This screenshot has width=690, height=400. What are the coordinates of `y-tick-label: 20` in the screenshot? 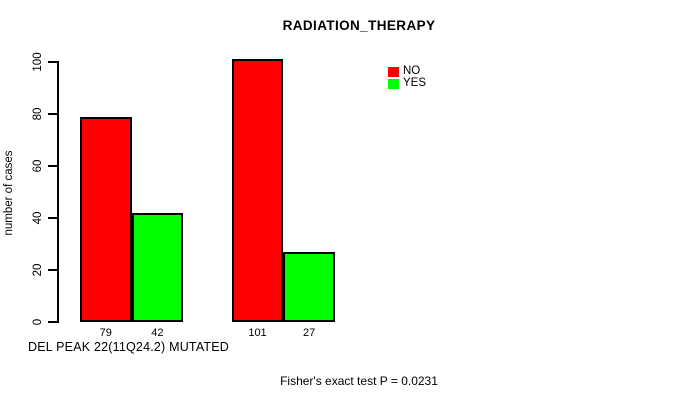 It's located at (38, 270).